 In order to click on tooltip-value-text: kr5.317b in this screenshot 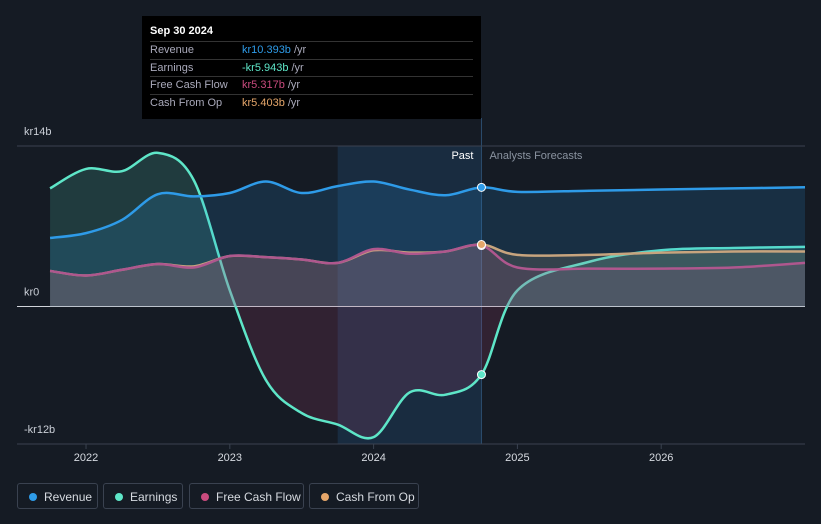, I will do `click(263, 85)`.